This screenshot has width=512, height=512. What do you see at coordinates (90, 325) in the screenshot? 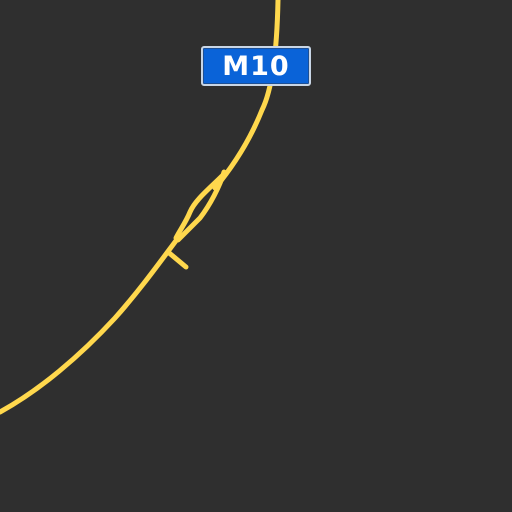
I see `highway-m10-road-south` at bounding box center [90, 325].